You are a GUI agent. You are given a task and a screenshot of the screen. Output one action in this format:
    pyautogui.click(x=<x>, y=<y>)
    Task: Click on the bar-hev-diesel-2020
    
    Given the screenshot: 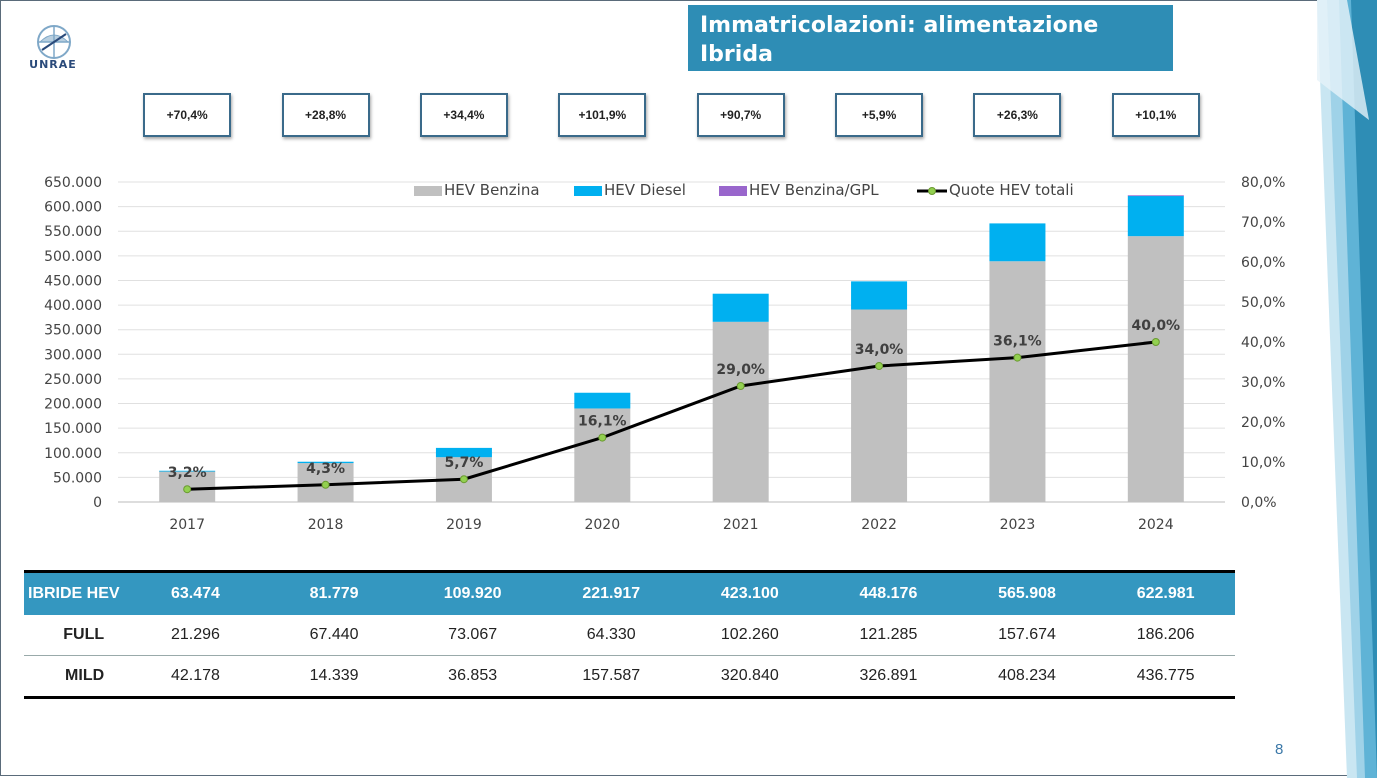 What is the action you would take?
    pyautogui.click(x=602, y=400)
    